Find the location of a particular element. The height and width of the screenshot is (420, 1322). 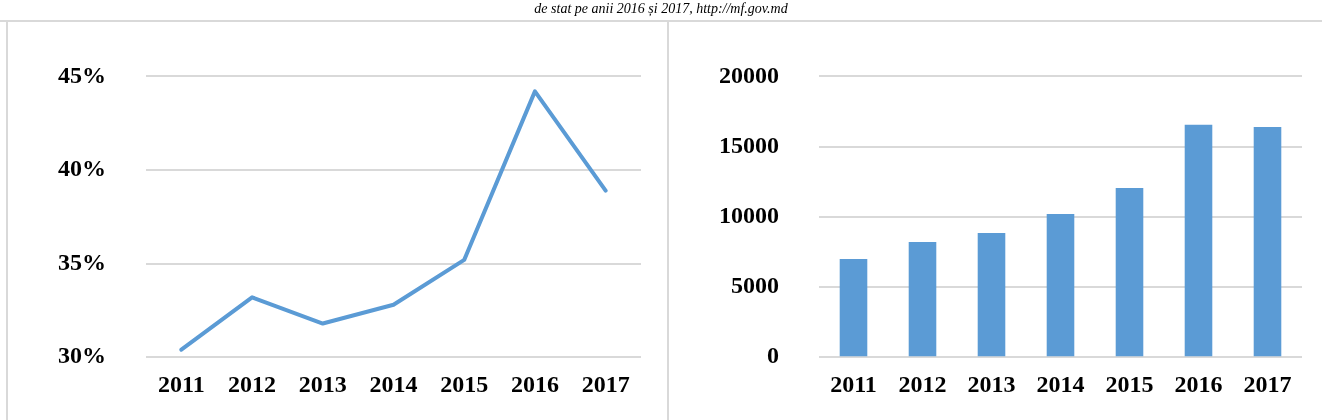

y-tick-label: 45% is located at coordinates (82, 74).